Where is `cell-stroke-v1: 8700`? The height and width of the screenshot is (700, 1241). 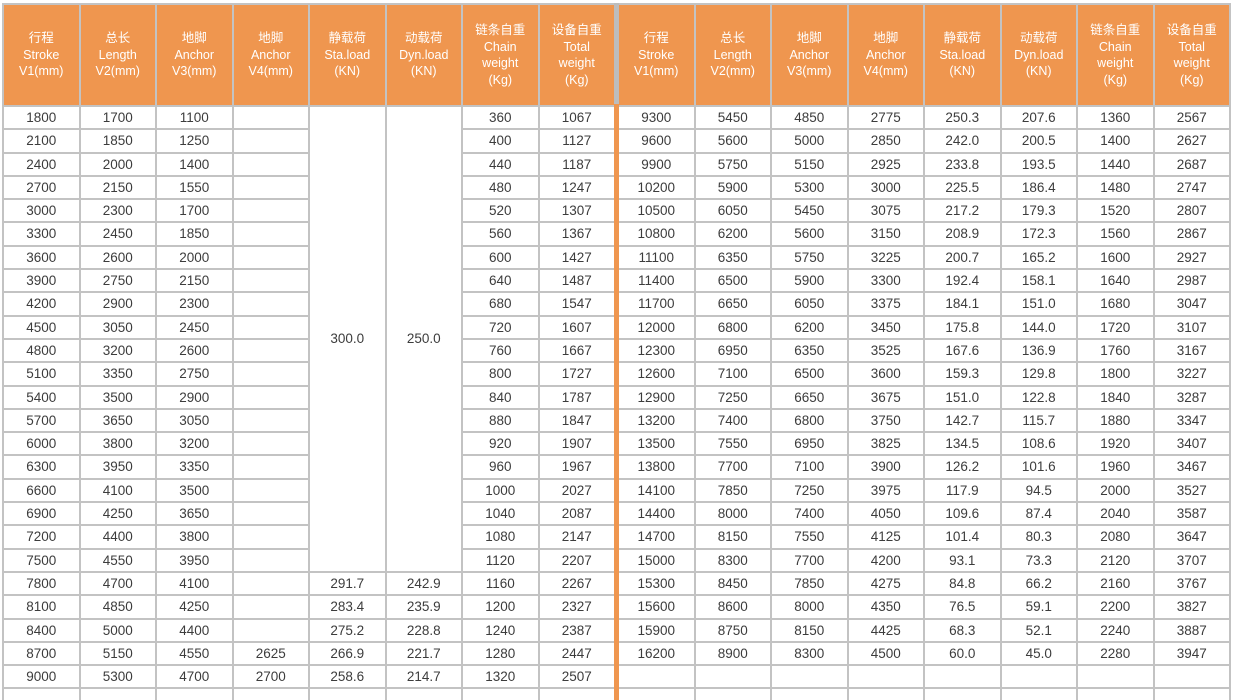 cell-stroke-v1: 8700 is located at coordinates (41, 653).